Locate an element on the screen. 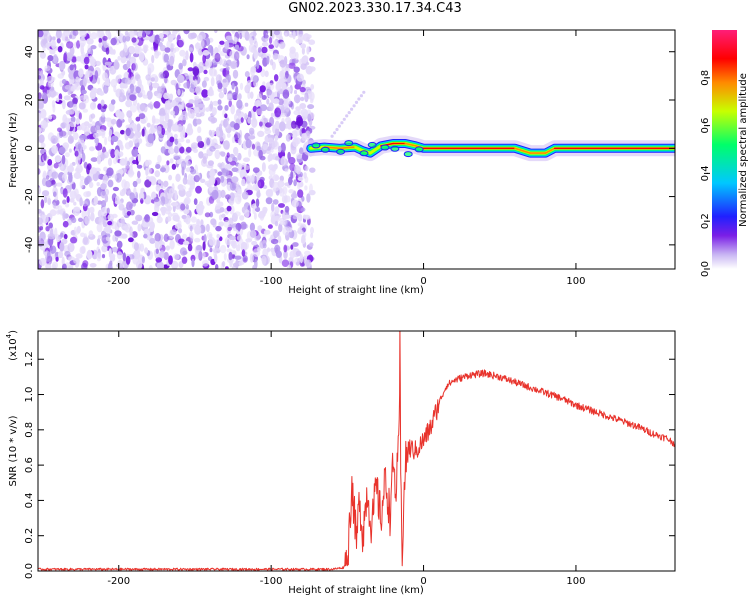 This screenshot has height=600, width=750. noise-streak-dot is located at coordinates (339, 126).